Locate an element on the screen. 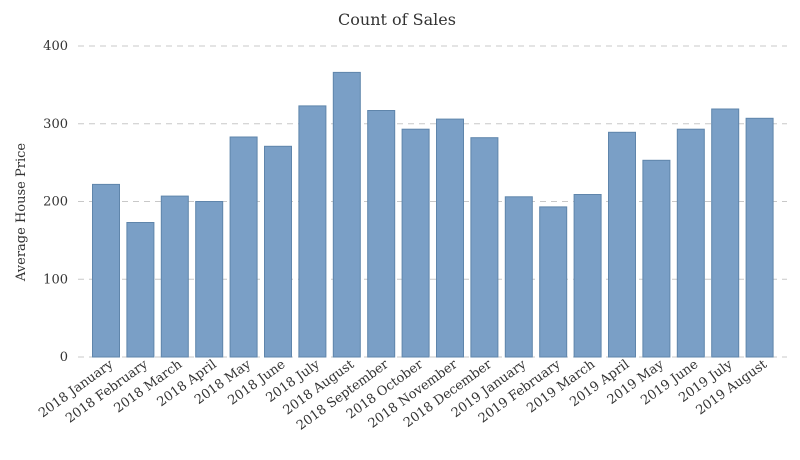  y-tick-label: 100 is located at coordinates (55, 279).